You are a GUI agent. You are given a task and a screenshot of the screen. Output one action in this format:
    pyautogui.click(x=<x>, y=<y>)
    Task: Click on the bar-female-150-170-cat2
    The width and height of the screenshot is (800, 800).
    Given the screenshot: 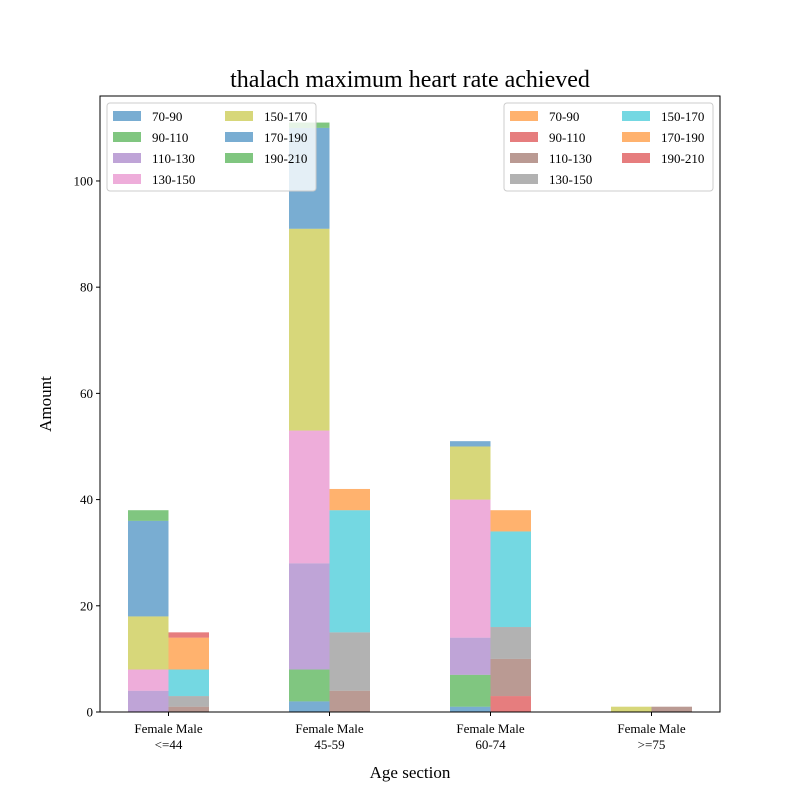 What is the action you would take?
    pyautogui.click(x=470, y=473)
    